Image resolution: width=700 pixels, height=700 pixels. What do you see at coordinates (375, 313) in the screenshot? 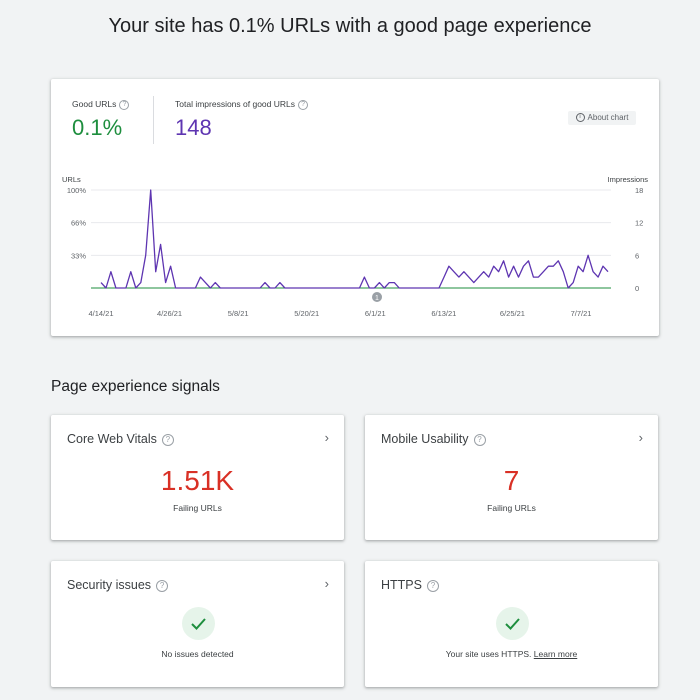
I see `x-tick-label: 6/1/21` at bounding box center [375, 313].